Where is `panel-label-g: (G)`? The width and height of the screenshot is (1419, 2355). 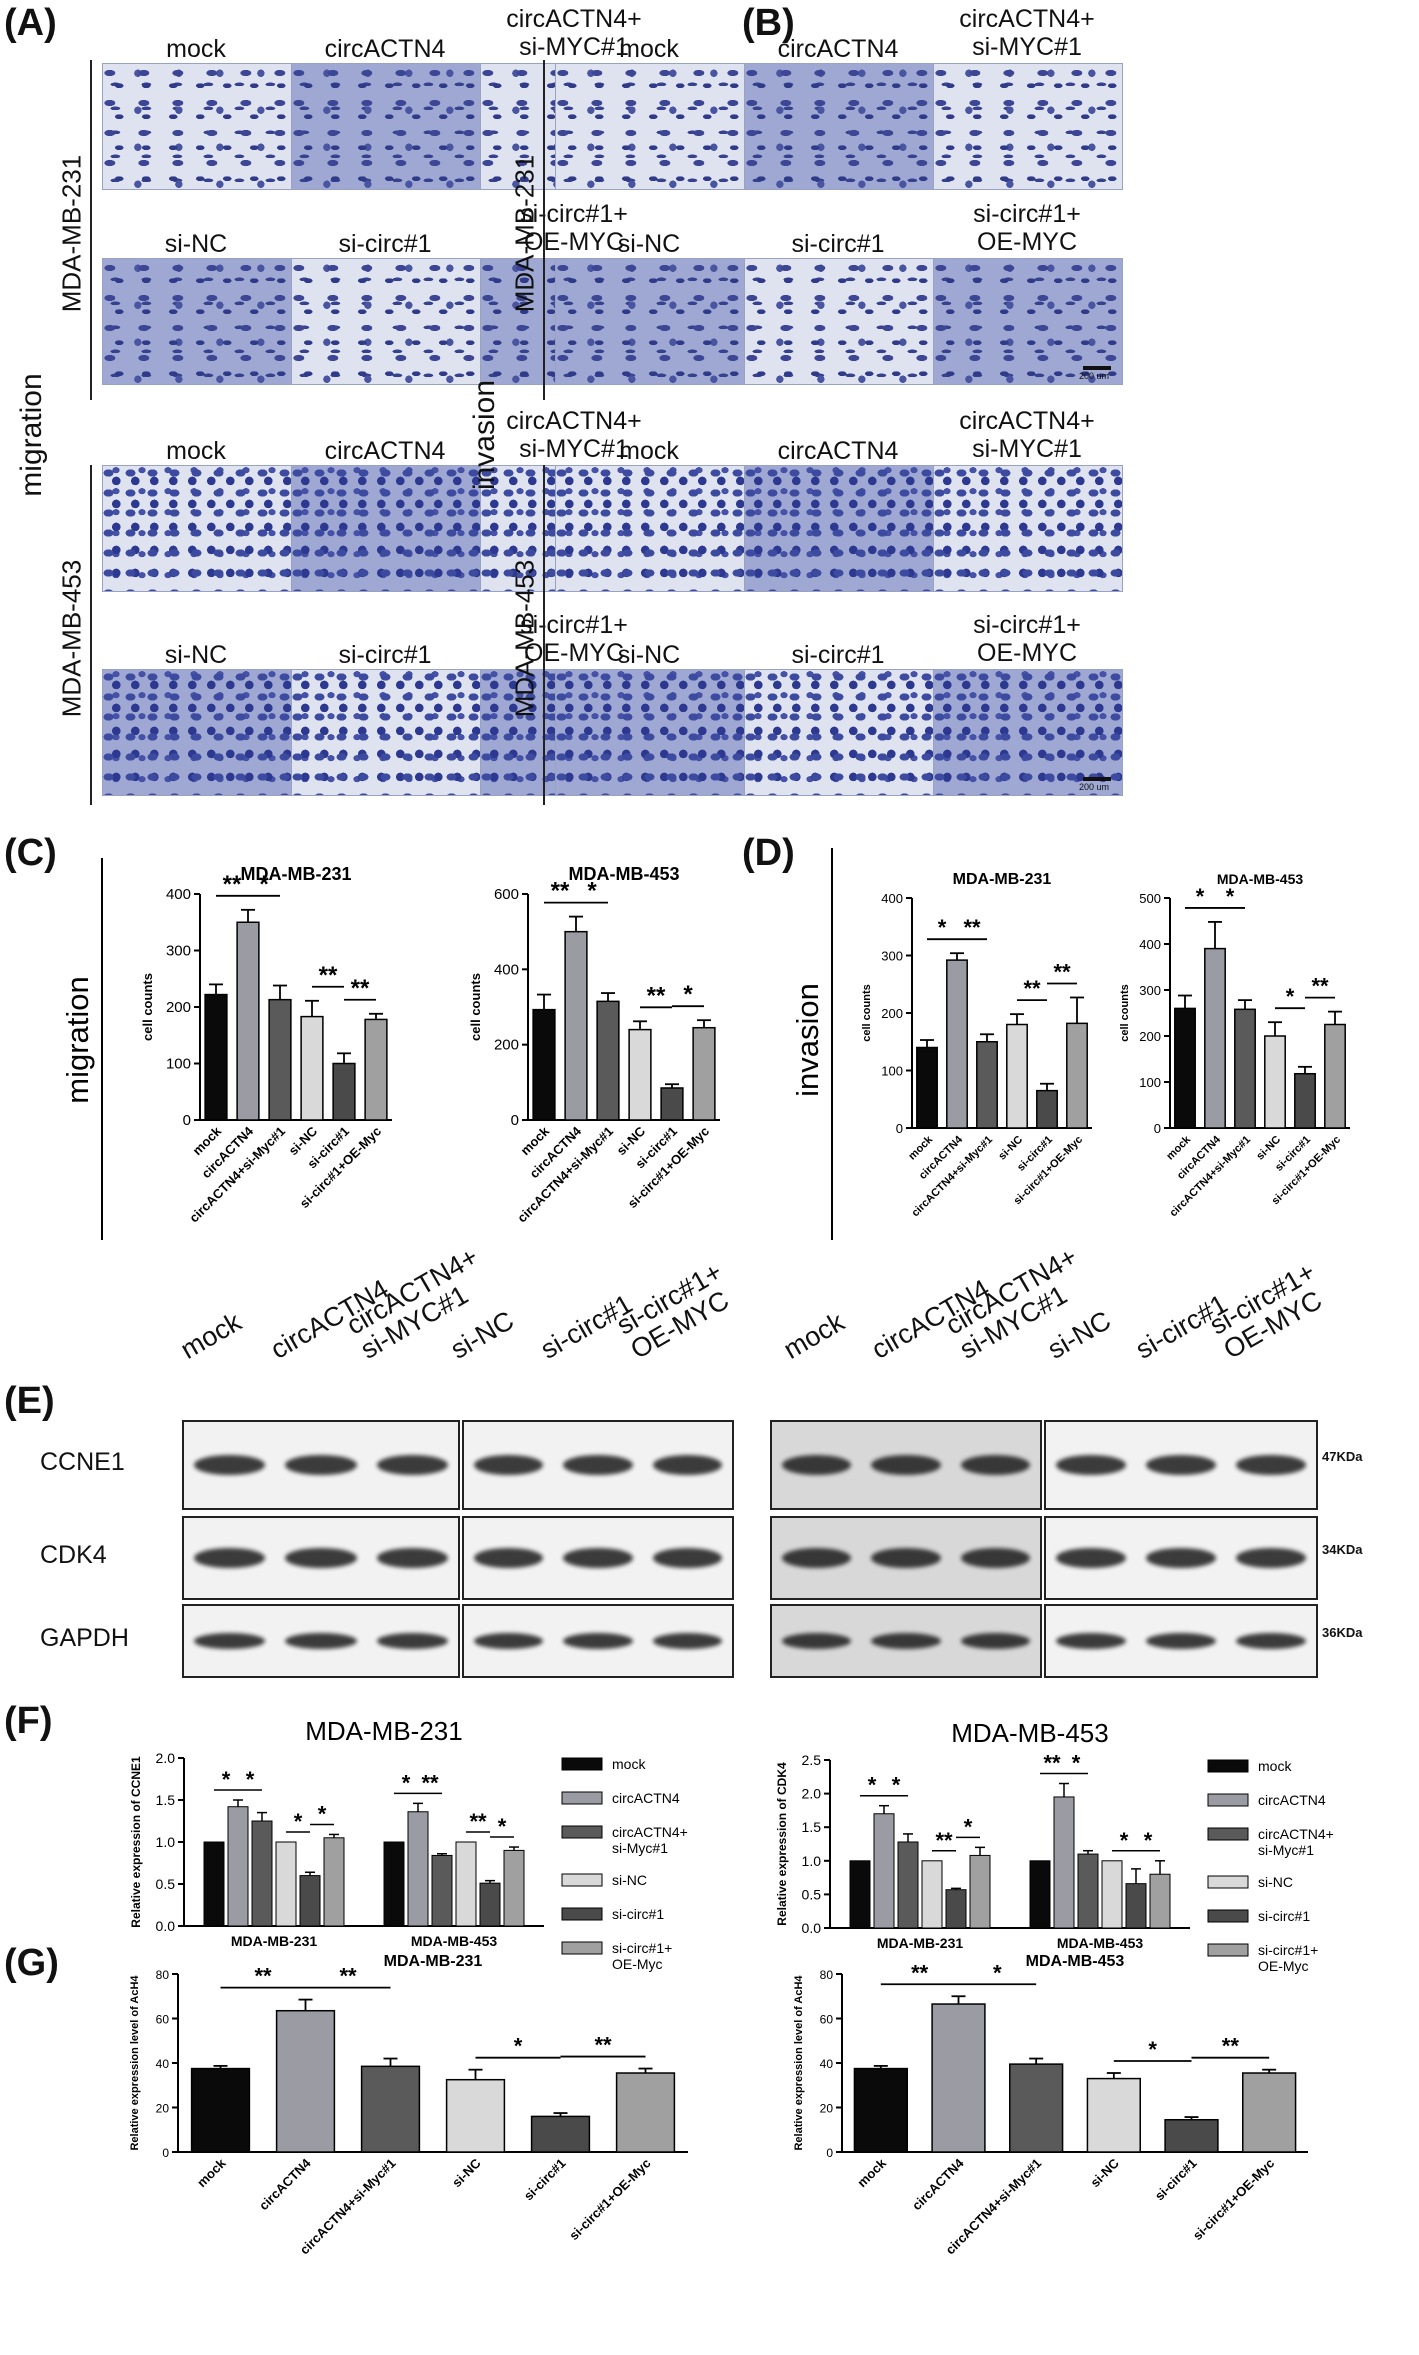
panel-label-g: (G) is located at coordinates (31, 1963).